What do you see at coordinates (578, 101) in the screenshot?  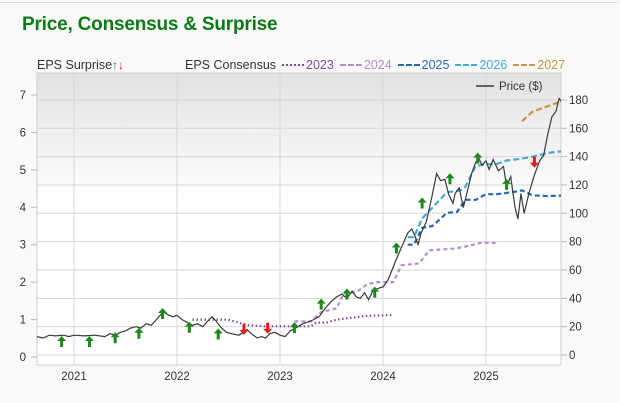 I see `right-axis-tick-label: 180` at bounding box center [578, 101].